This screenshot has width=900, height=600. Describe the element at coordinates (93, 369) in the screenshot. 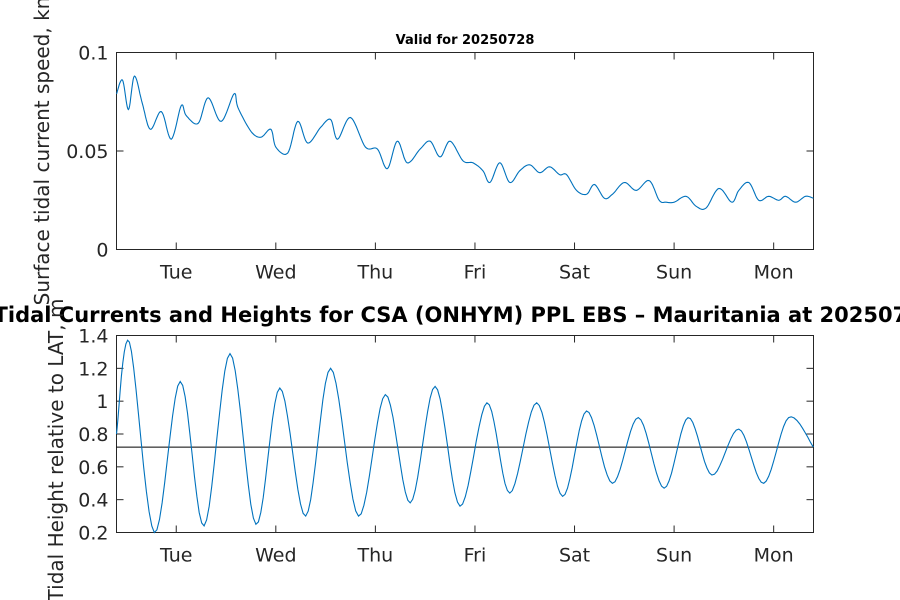

I see `y-tick-label: 1.2` at that location.